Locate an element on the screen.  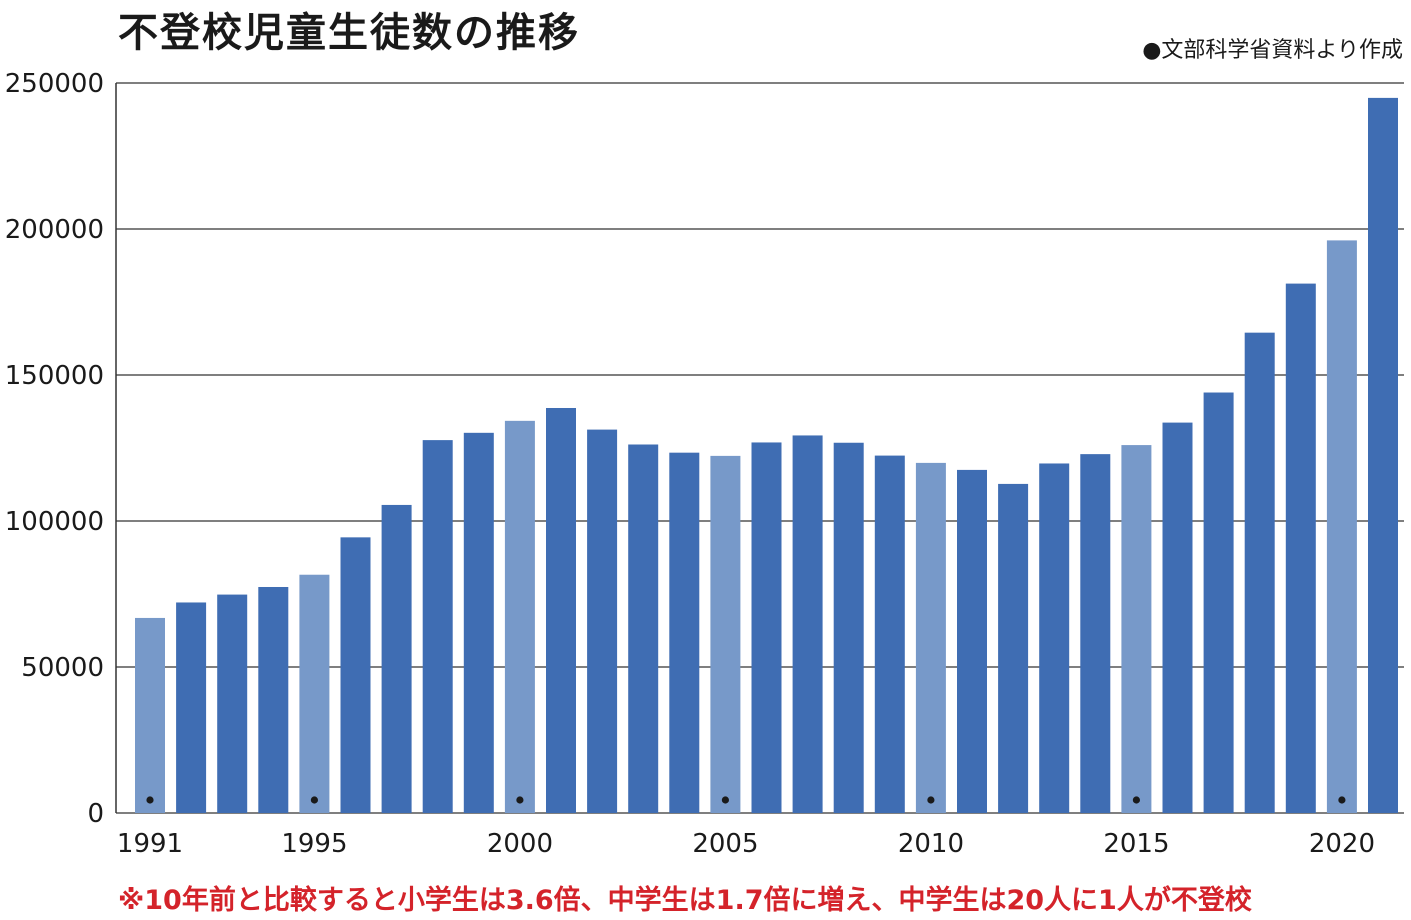
marker-2010 is located at coordinates (931, 800).